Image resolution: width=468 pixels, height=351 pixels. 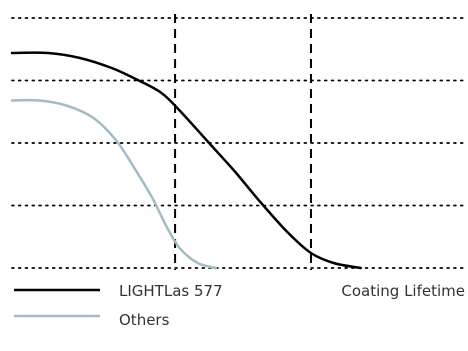 What do you see at coordinates (171, 291) in the screenshot?
I see `legend-label-lightlas-577: LIGHTLas 577` at bounding box center [171, 291].